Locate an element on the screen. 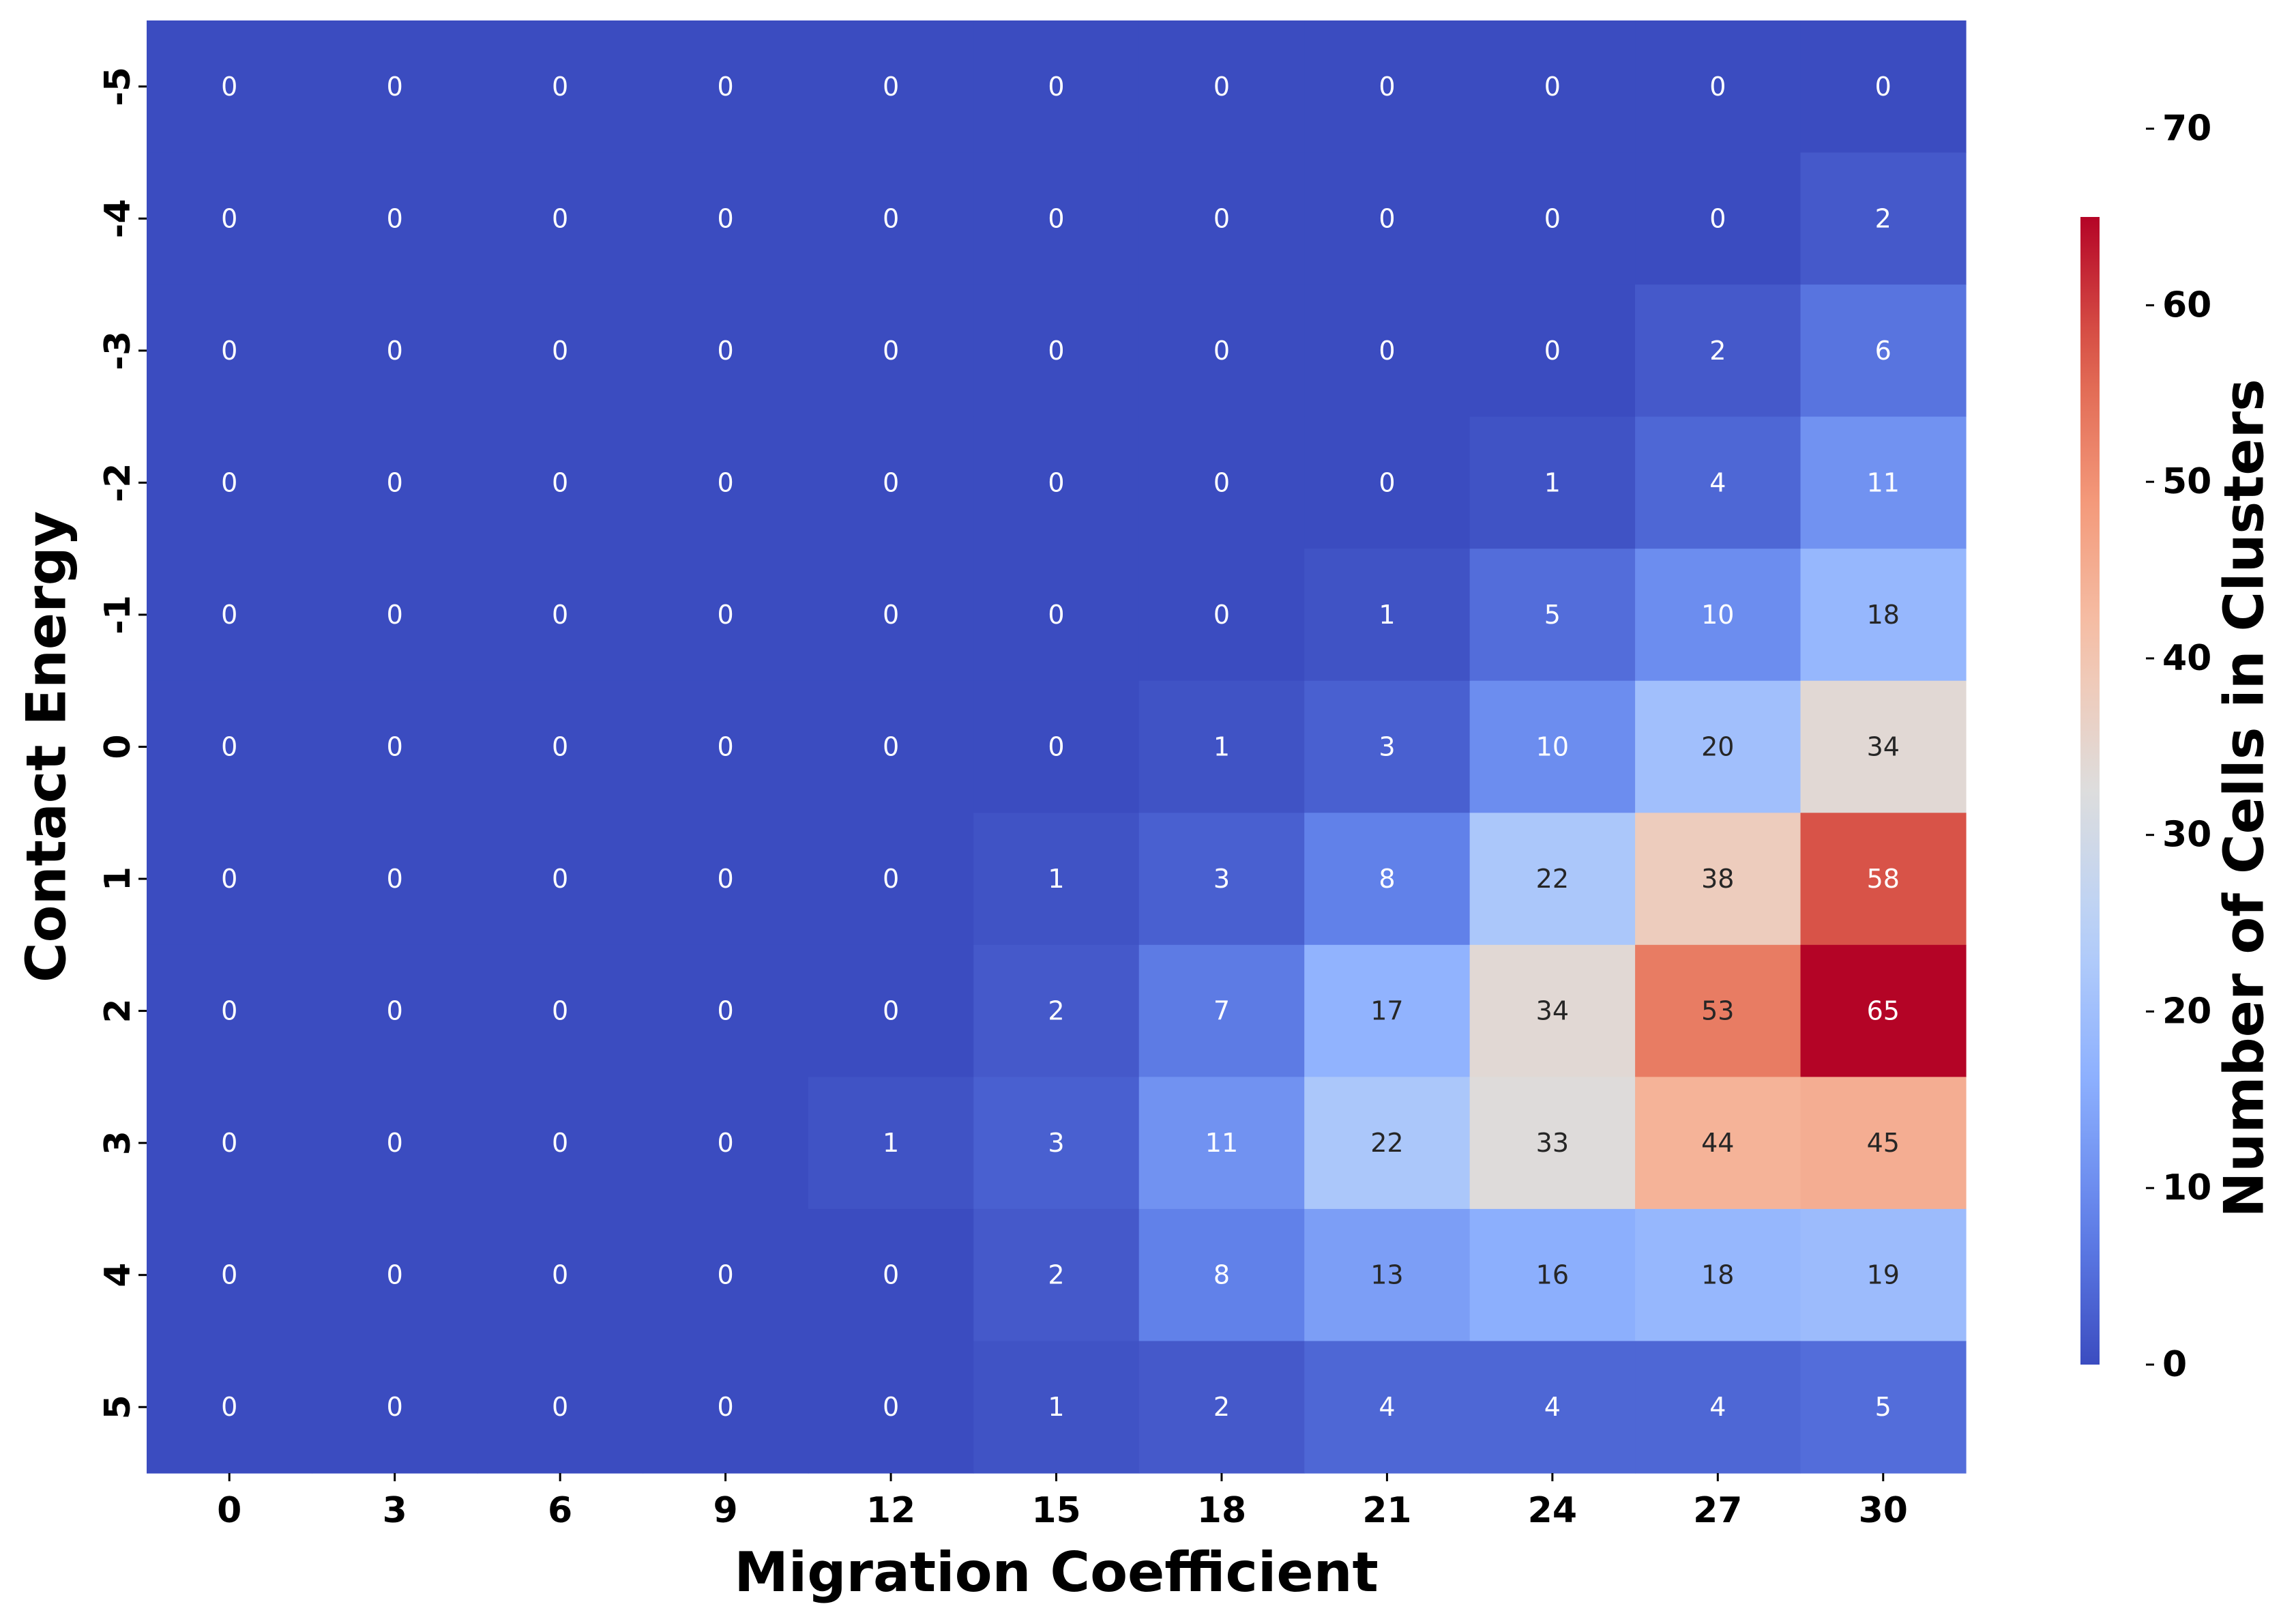 The height and width of the screenshot is (1615, 2296). x-tick-label: 21 is located at coordinates (1386, 1511).